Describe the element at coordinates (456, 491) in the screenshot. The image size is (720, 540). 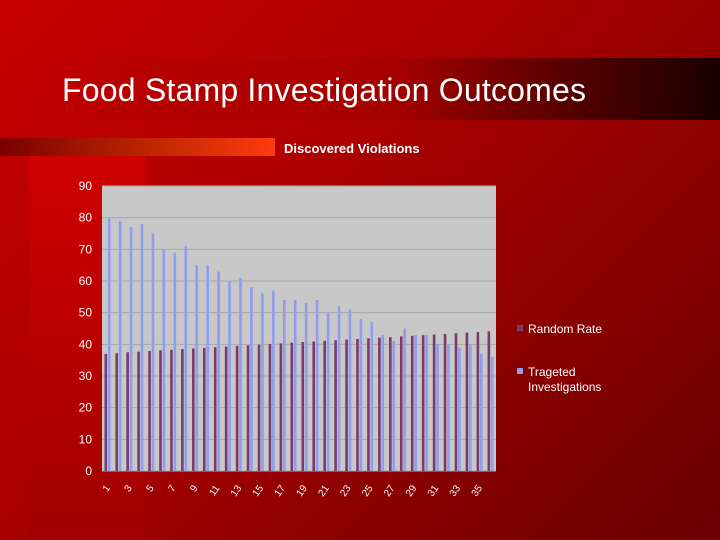
I see `x-tick-label: 33` at that location.